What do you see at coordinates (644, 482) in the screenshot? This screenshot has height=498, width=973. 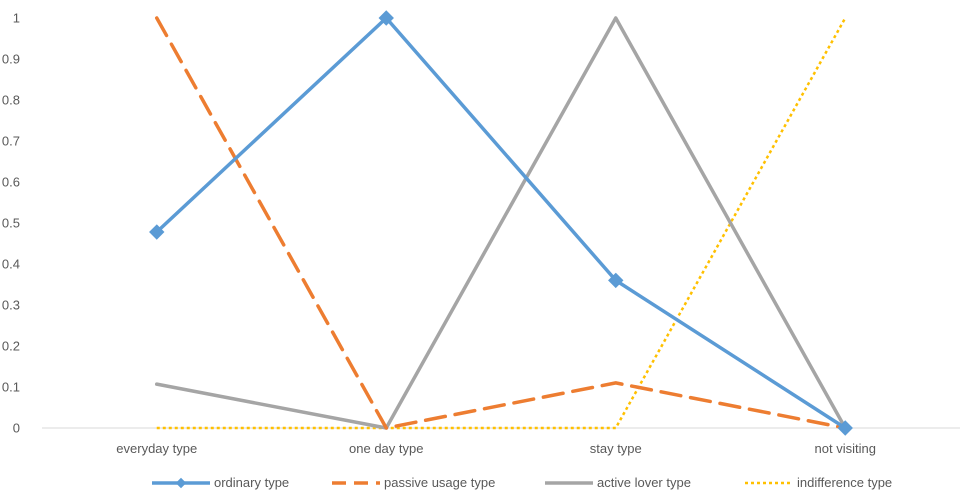 I see `legend-label: active lover type` at bounding box center [644, 482].